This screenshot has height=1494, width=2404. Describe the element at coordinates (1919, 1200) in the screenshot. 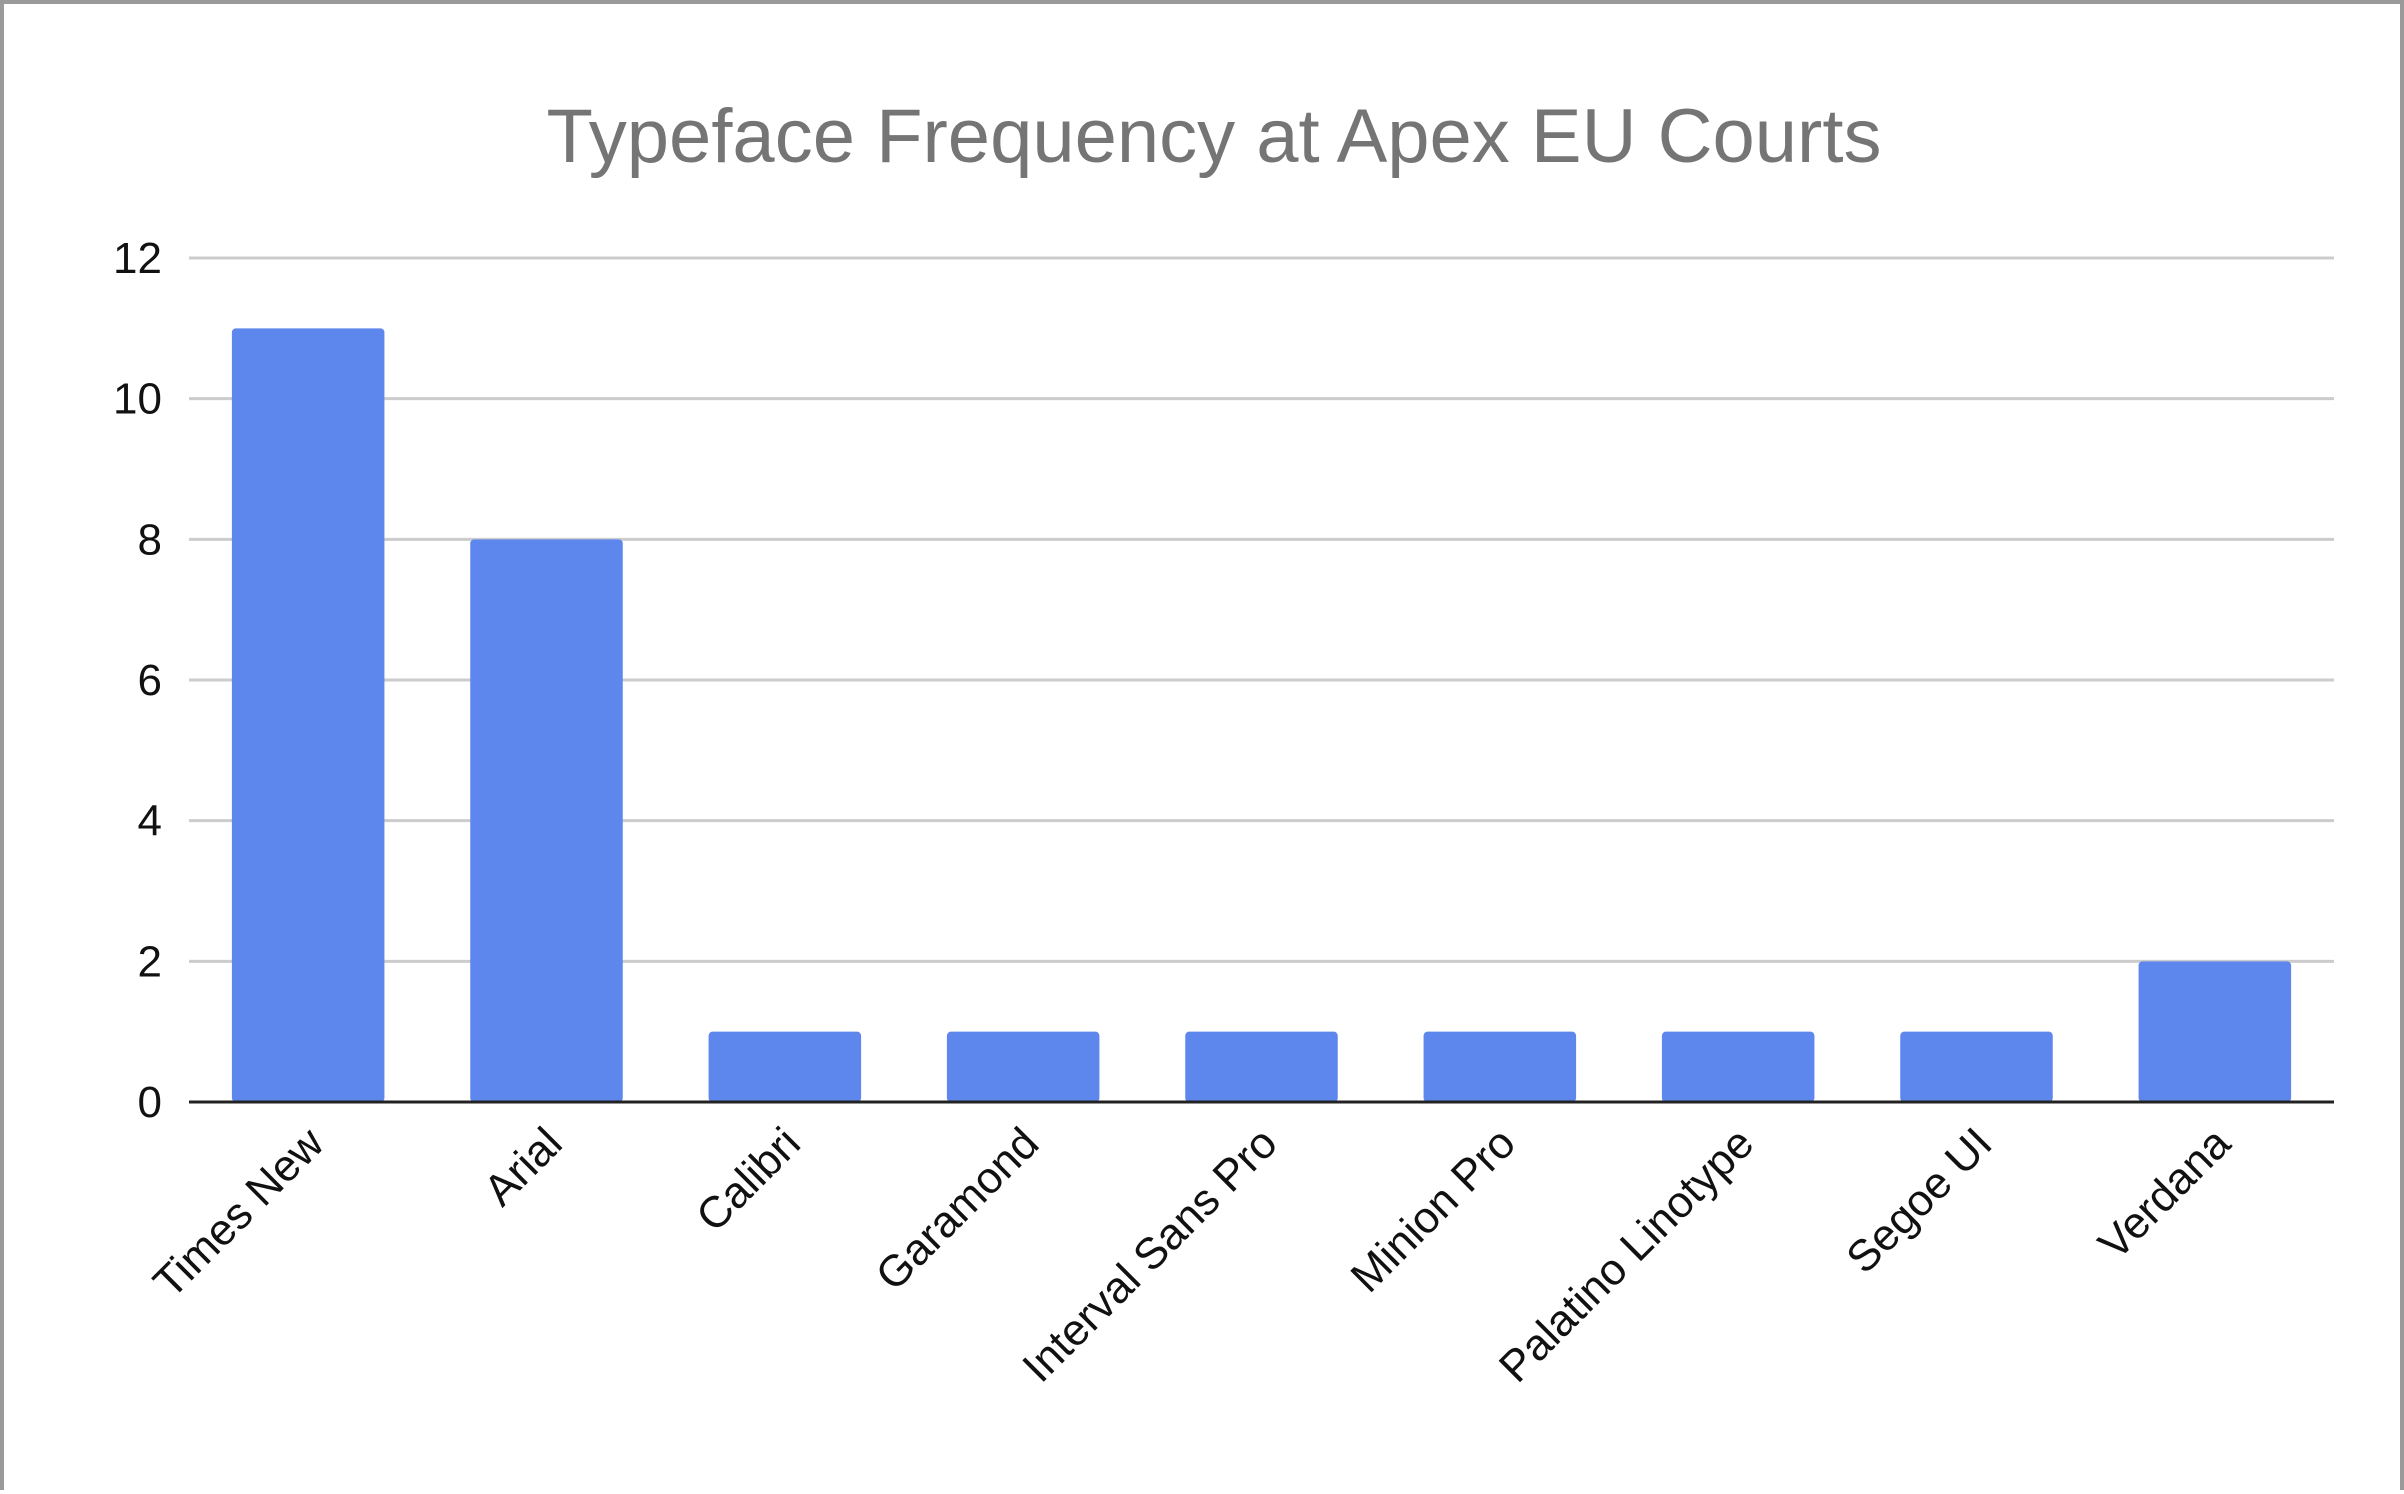

I see `x-tick-label: Segoe UI` at that location.